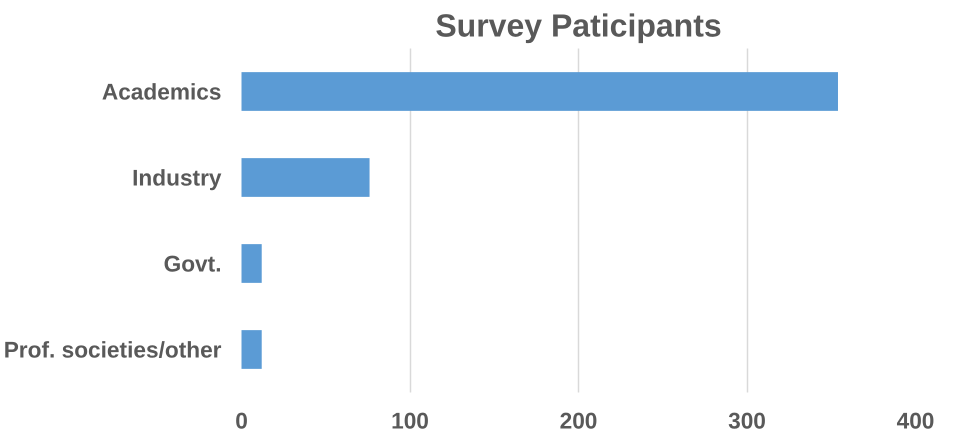 The width and height of the screenshot is (959, 435). I want to click on x-tick-label: 0, so click(241, 421).